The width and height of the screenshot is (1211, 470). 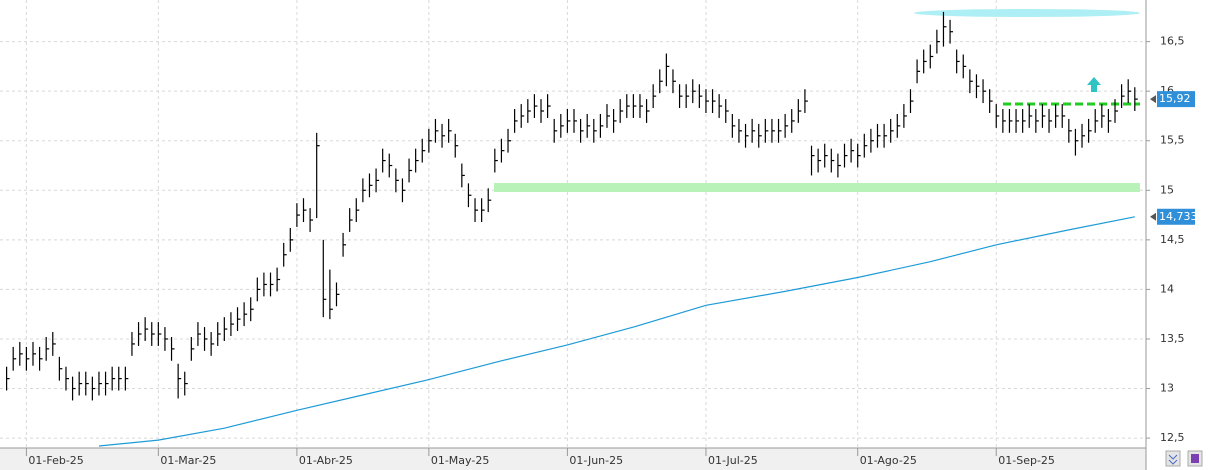 What do you see at coordinates (1195, 458) in the screenshot?
I see `save-icon` at bounding box center [1195, 458].